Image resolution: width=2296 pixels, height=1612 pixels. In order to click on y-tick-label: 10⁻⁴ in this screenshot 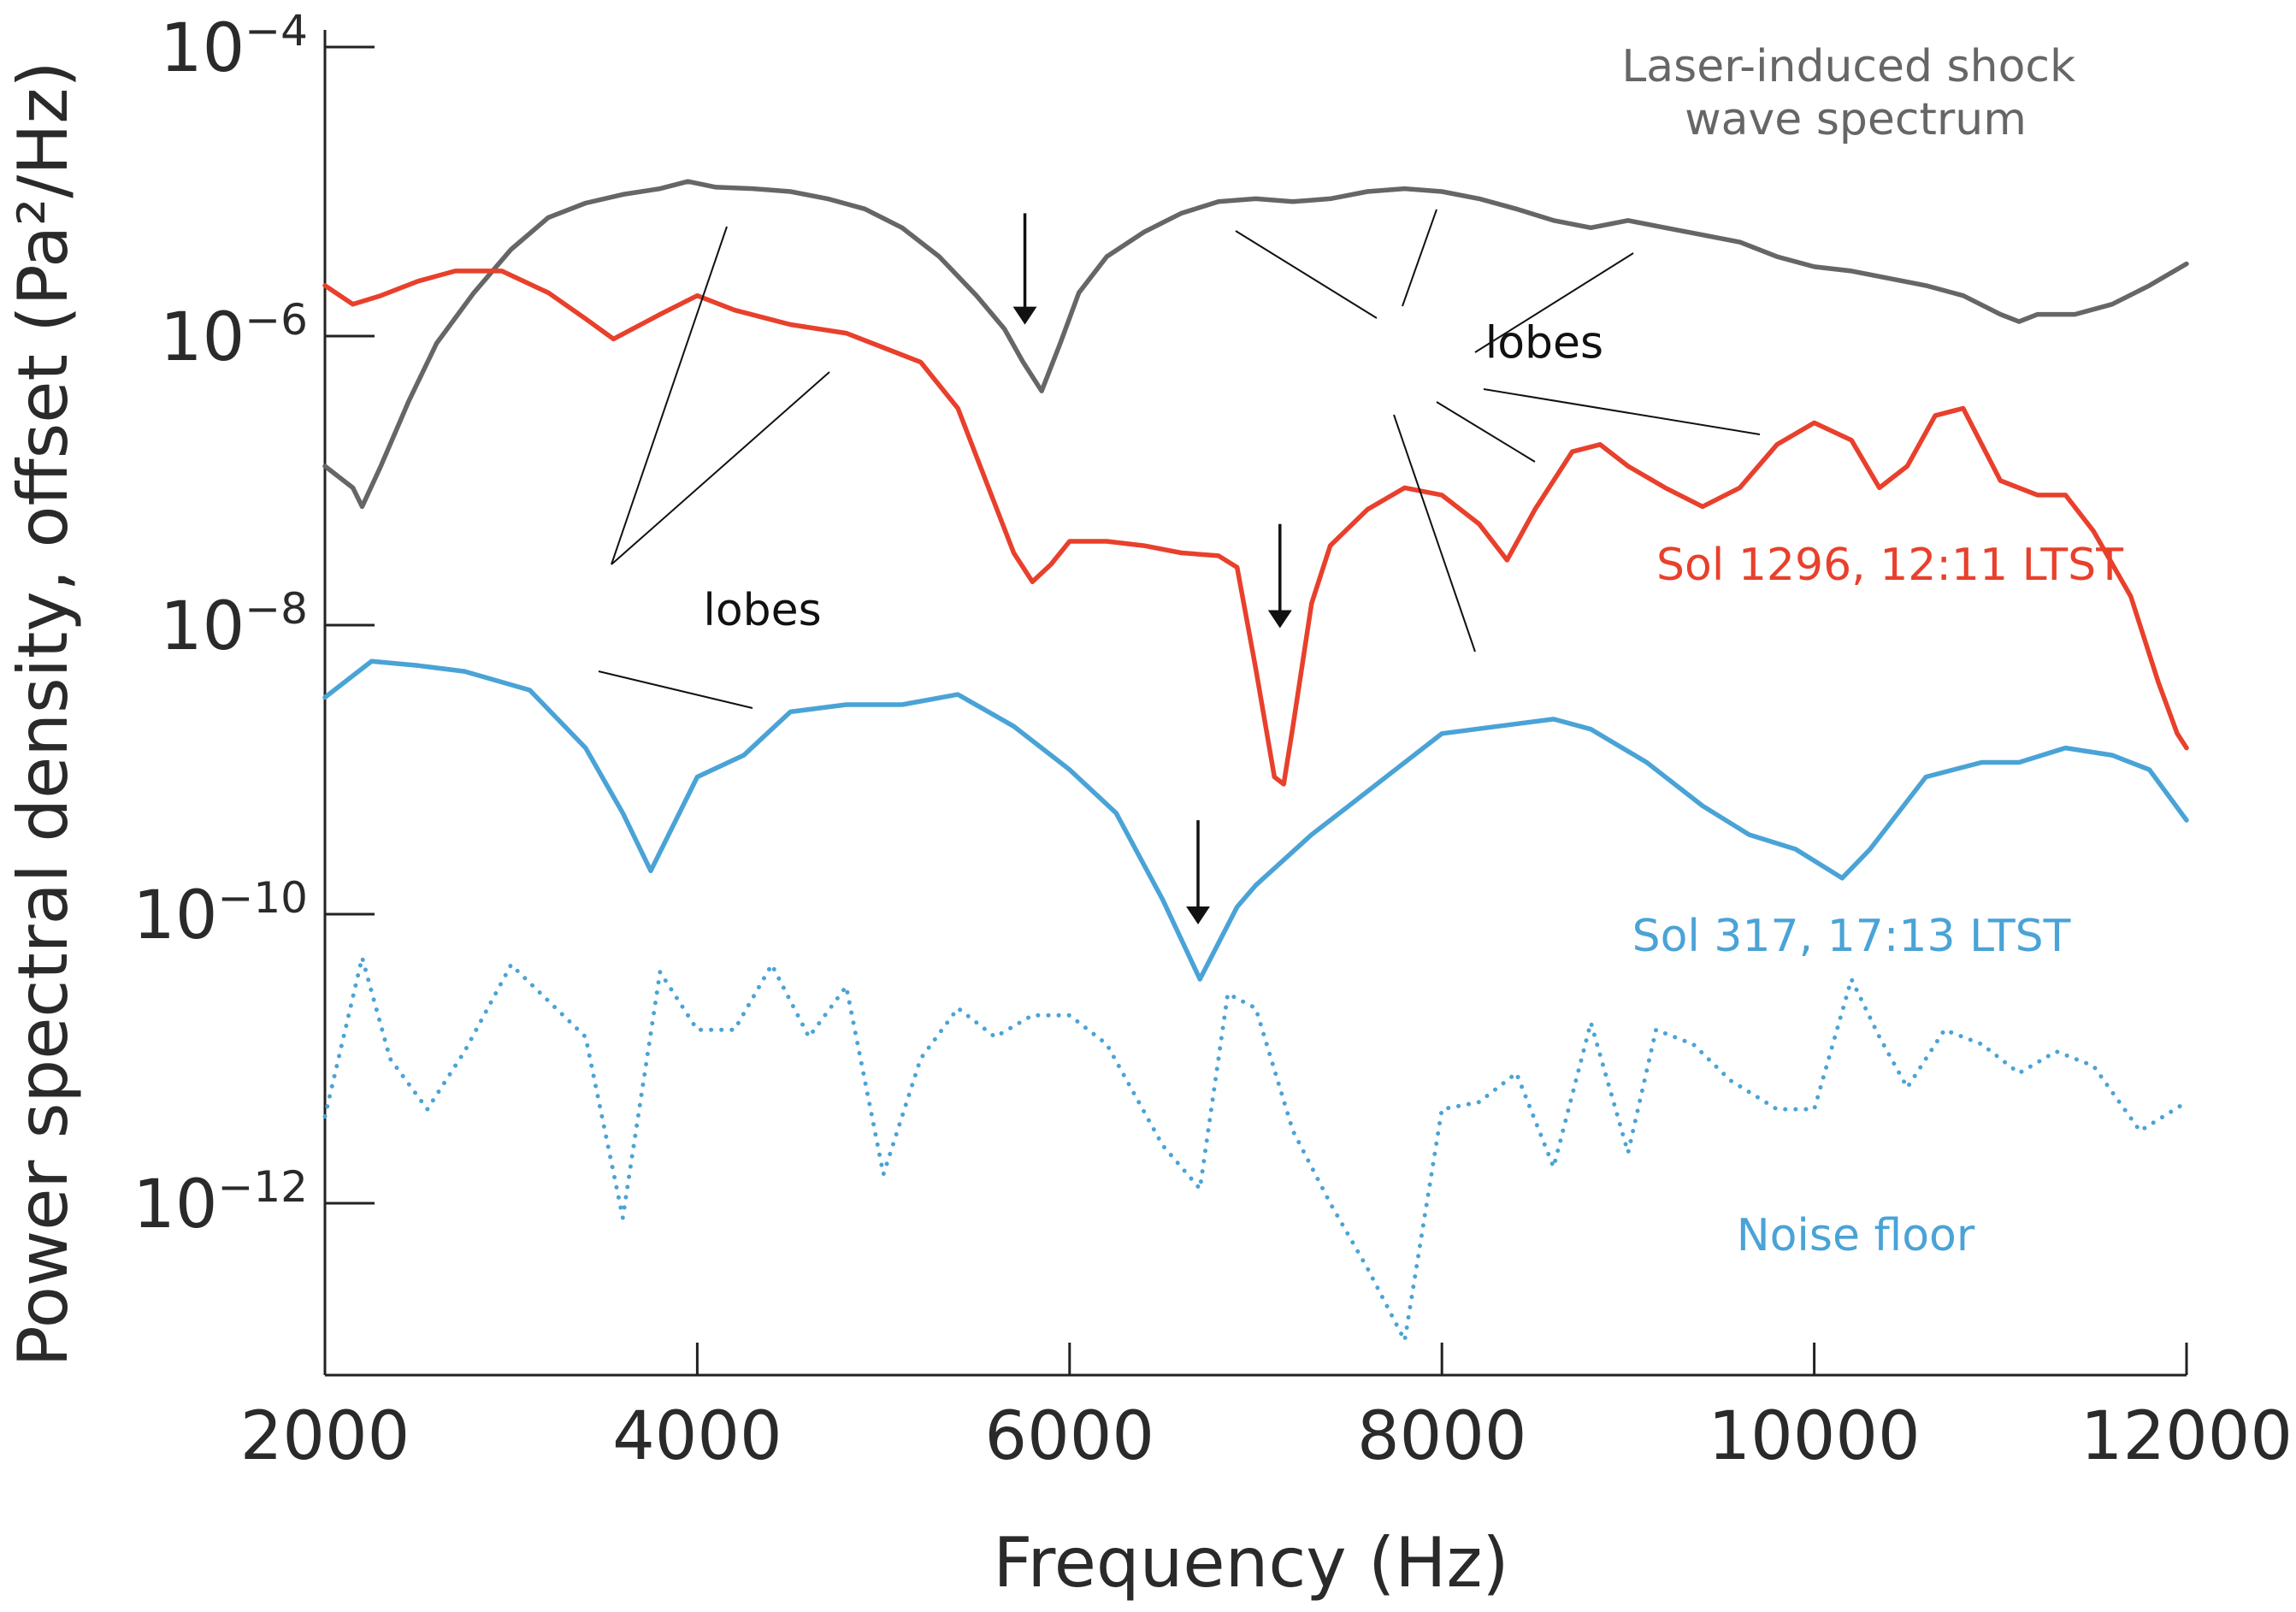, I will do `click(234, 46)`.